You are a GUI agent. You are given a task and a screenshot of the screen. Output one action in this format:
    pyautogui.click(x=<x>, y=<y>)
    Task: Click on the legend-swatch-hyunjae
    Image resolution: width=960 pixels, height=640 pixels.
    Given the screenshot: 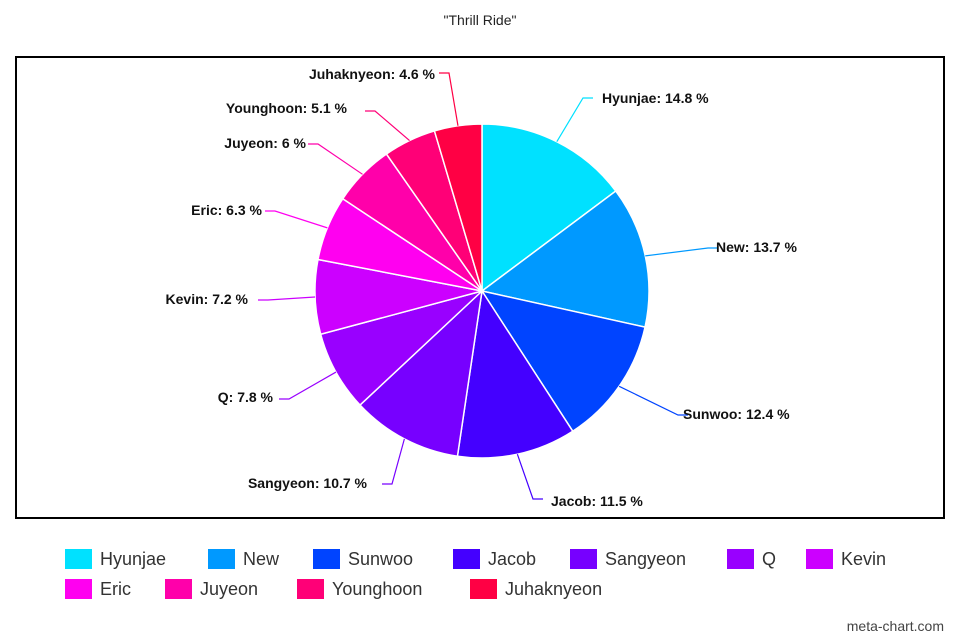 What is the action you would take?
    pyautogui.click(x=78, y=559)
    